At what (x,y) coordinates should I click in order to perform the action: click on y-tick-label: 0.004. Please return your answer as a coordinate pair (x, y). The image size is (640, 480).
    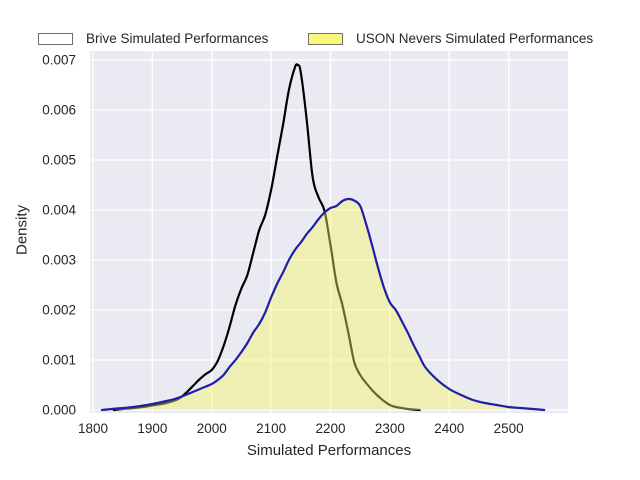
    Looking at the image, I should click on (59, 210).